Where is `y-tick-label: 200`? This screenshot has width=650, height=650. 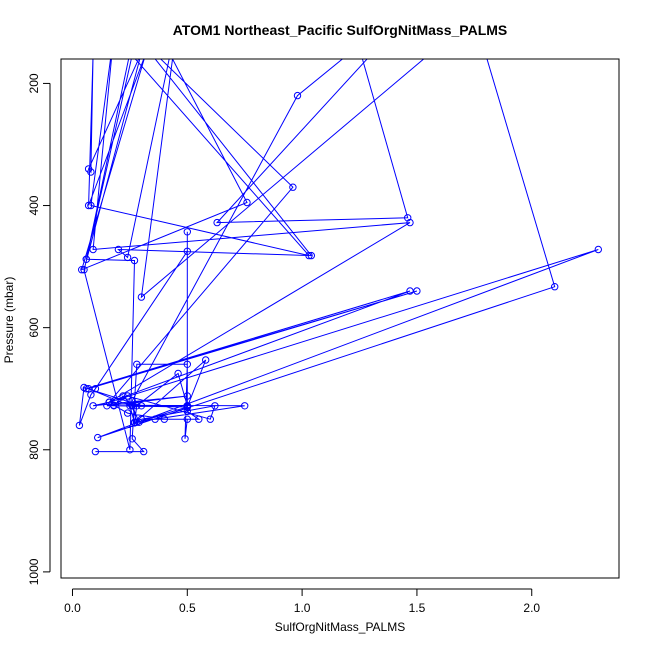
y-tick-label: 200 is located at coordinates (34, 83).